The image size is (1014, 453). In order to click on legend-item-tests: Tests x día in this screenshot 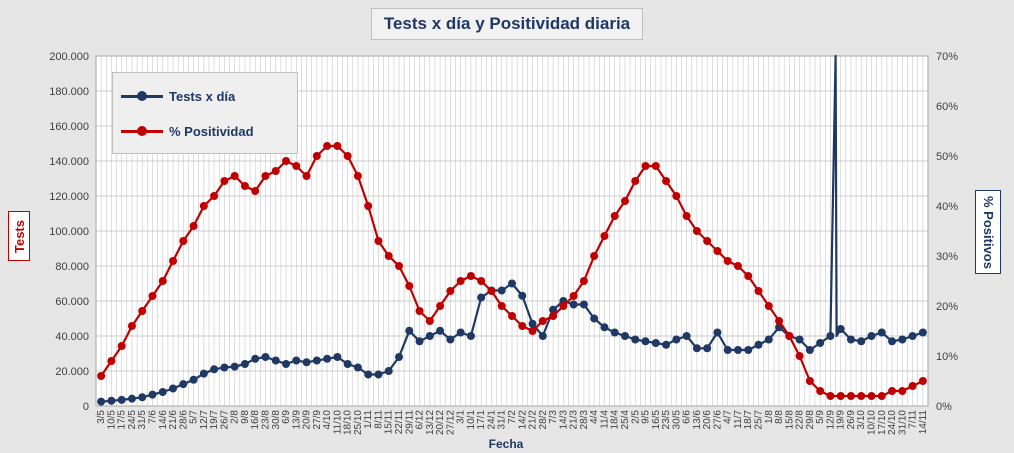, I will do `click(174, 96)`.